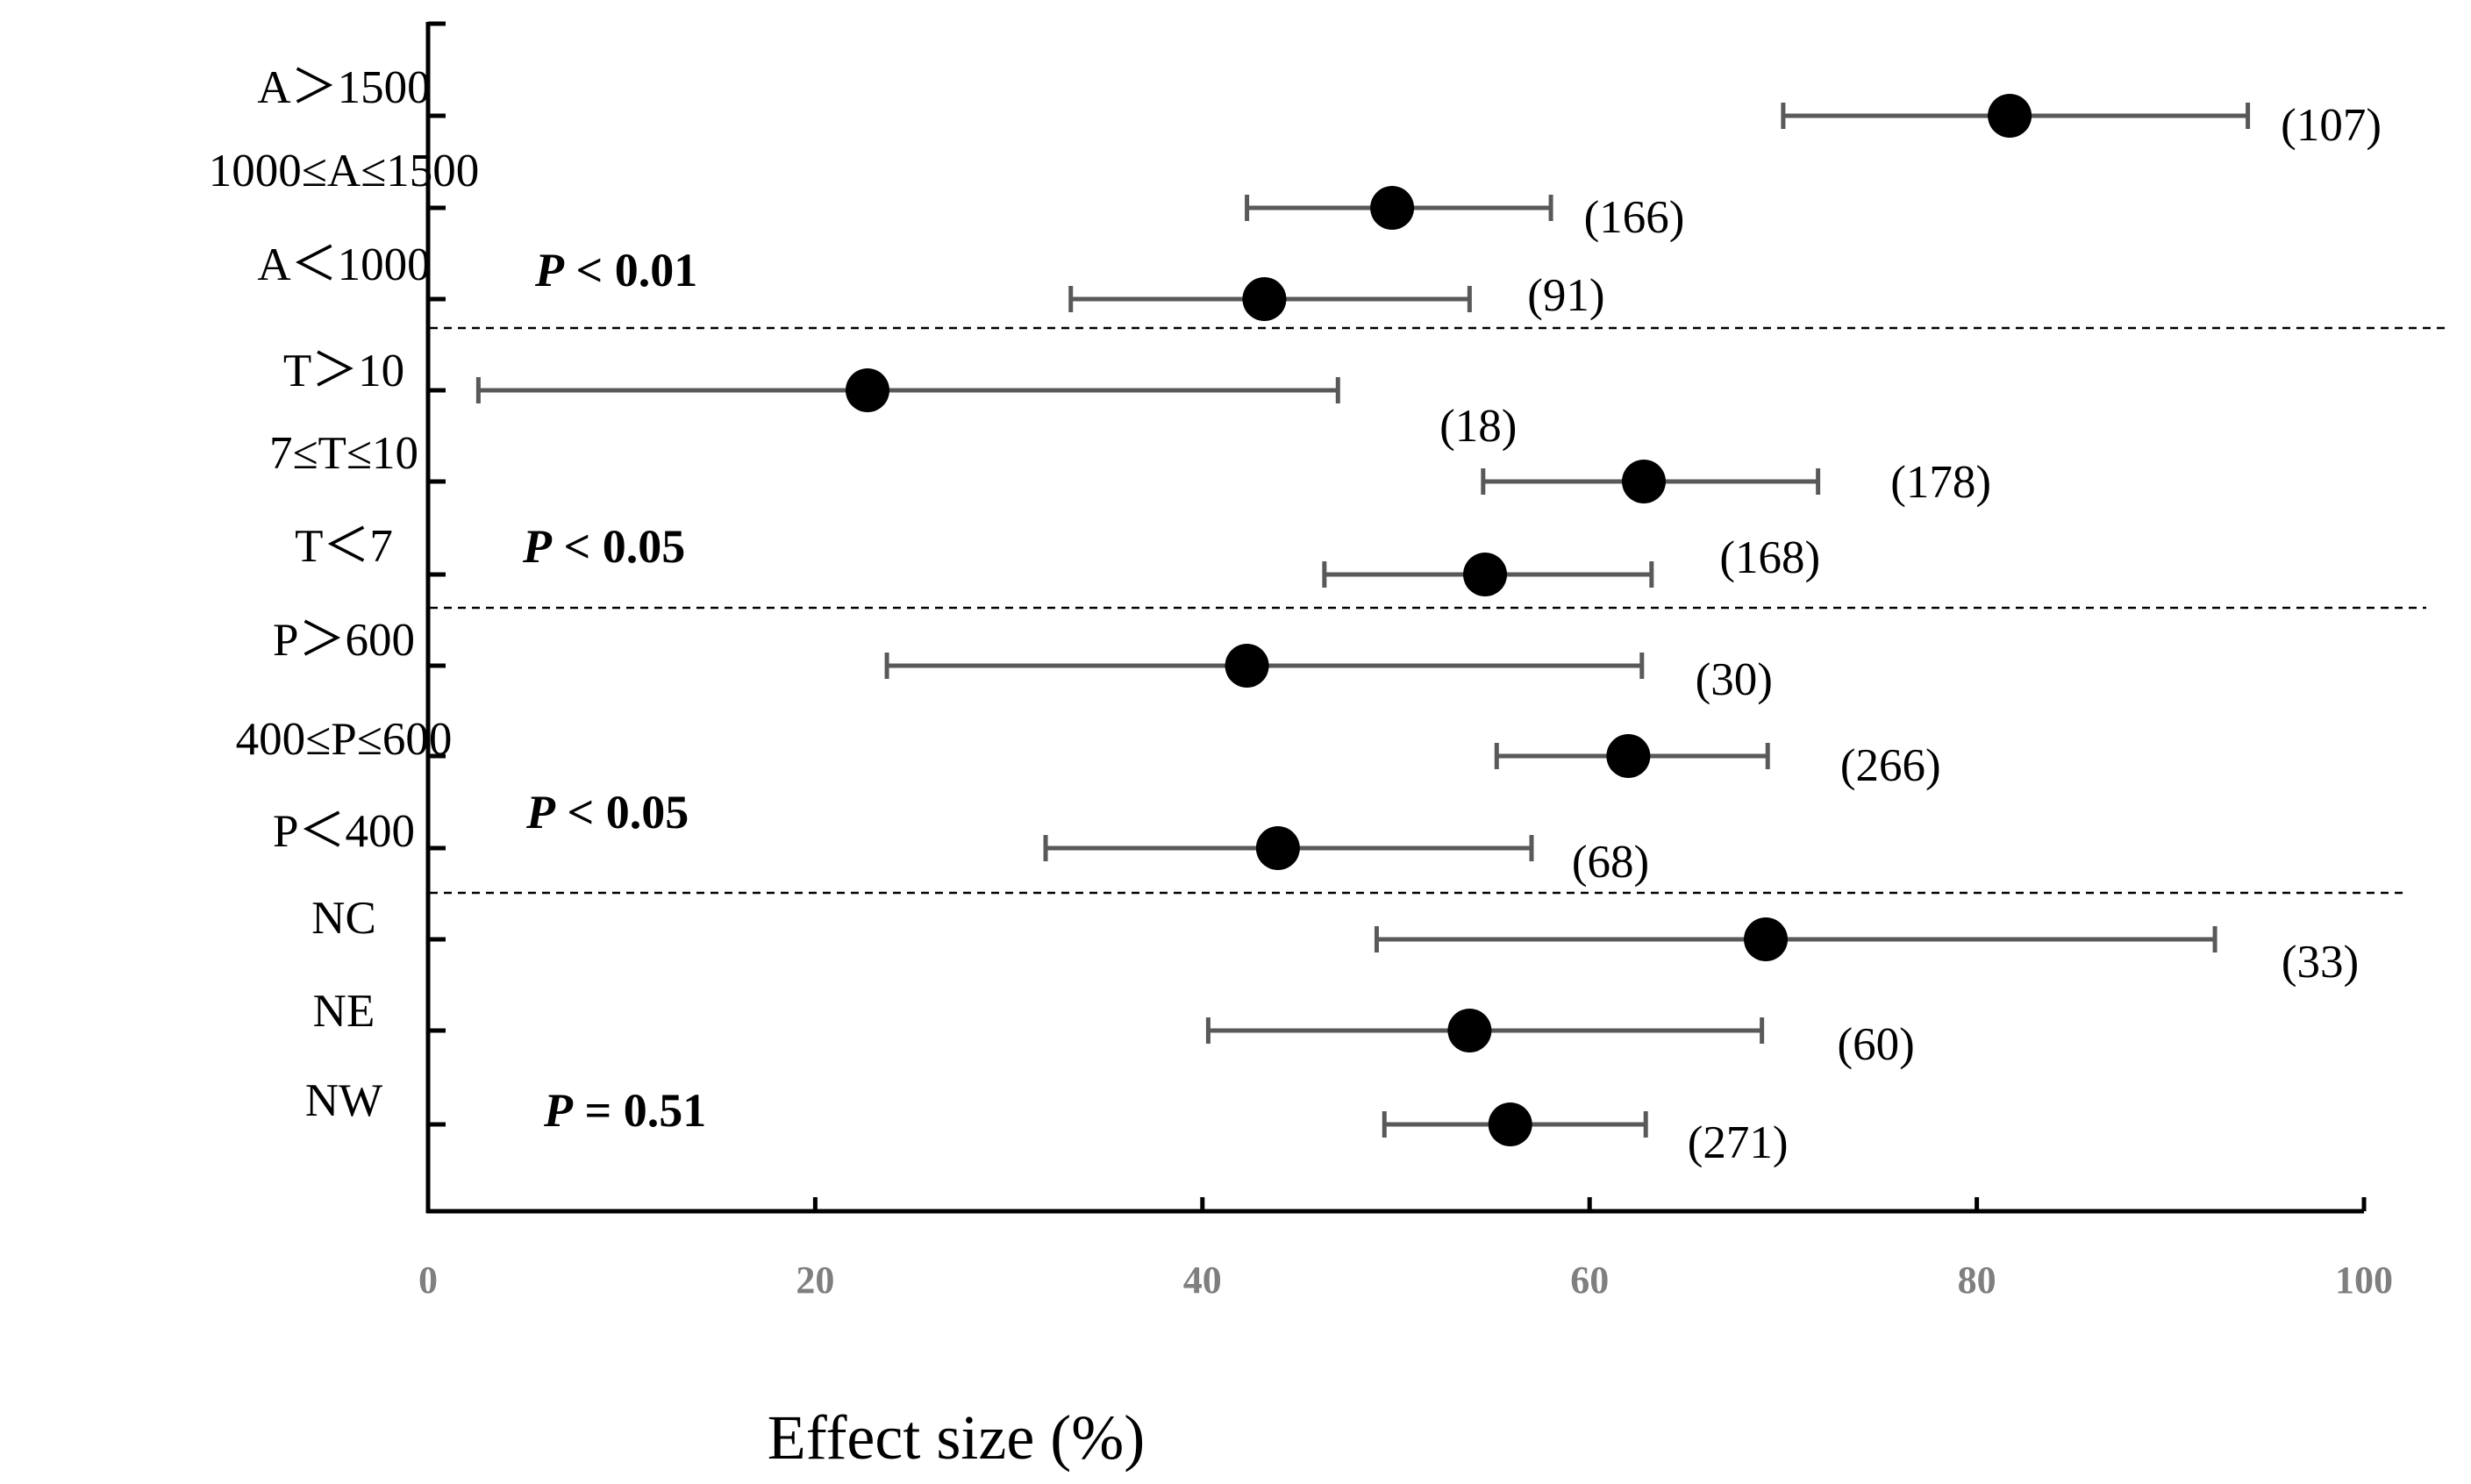 This screenshot has width=2471, height=1484. I want to click on sample-size-label: (30), so click(1734, 679).